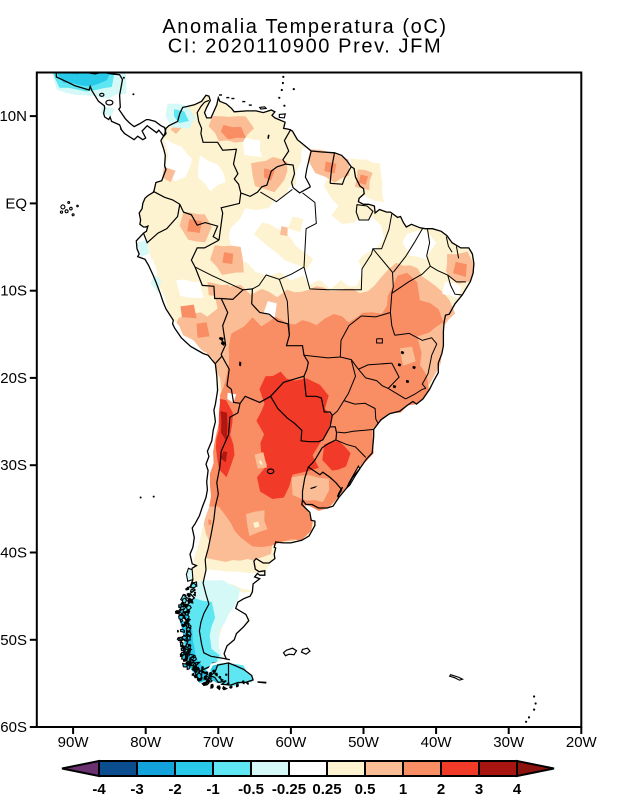 The height and width of the screenshot is (805, 618). I want to click on svg-text: 20S, so click(13, 378).